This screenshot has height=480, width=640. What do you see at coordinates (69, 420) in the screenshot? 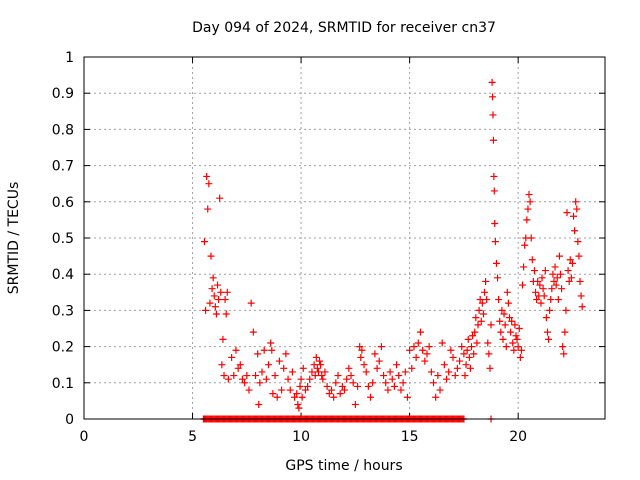
I see `y-tick-label: 0` at bounding box center [69, 420].